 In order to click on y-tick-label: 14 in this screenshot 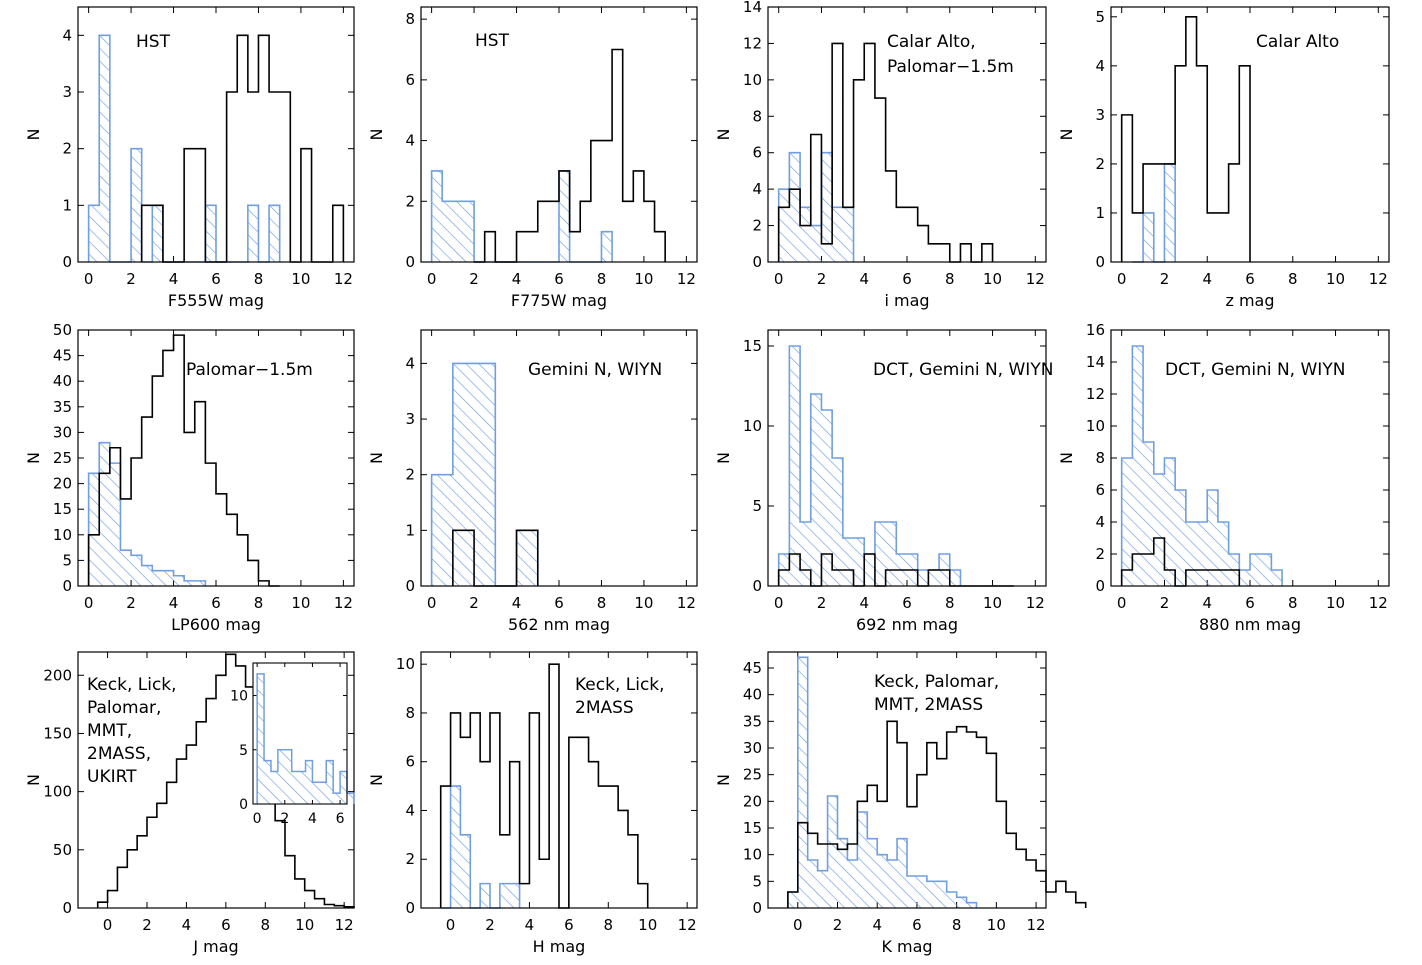, I will do `click(1095, 362)`.